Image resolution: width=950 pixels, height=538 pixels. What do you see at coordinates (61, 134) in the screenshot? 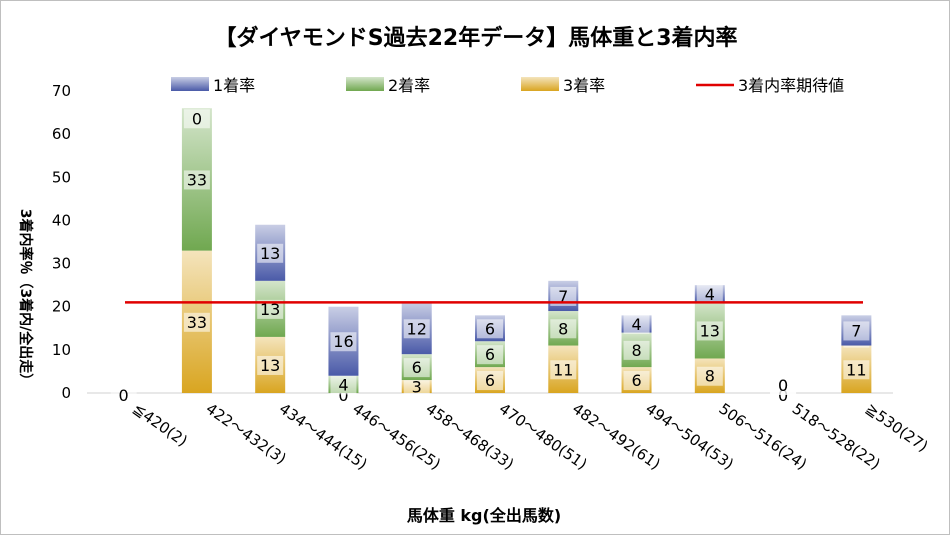
I see `y-tick-label: 60` at bounding box center [61, 134].